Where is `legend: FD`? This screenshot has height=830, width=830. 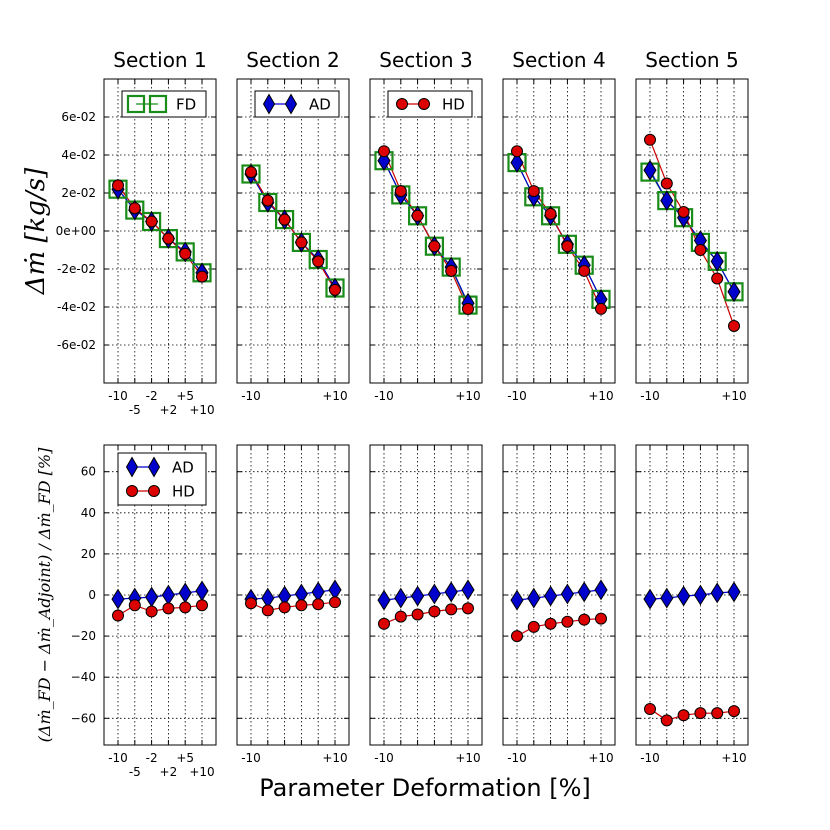
legend: FD is located at coordinates (164, 104).